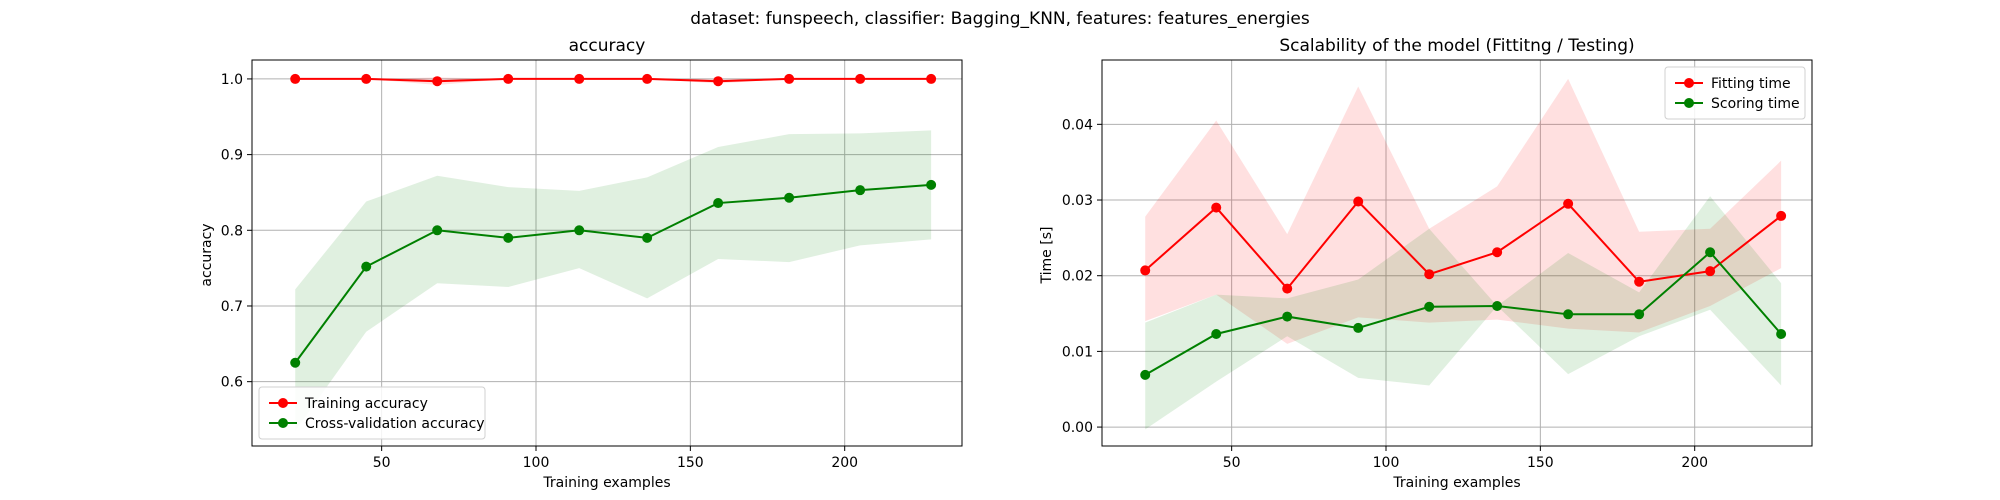 The height and width of the screenshot is (500, 2000). Describe the element at coordinates (366, 404) in the screenshot. I see `legend-label: Training accuracy` at that location.